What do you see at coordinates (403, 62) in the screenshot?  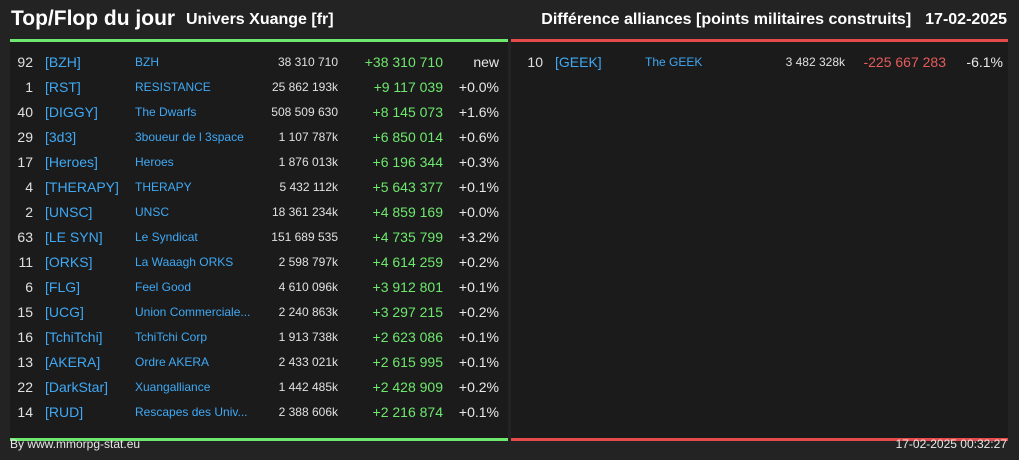 I see `alliance-diff: +38 310 710` at bounding box center [403, 62].